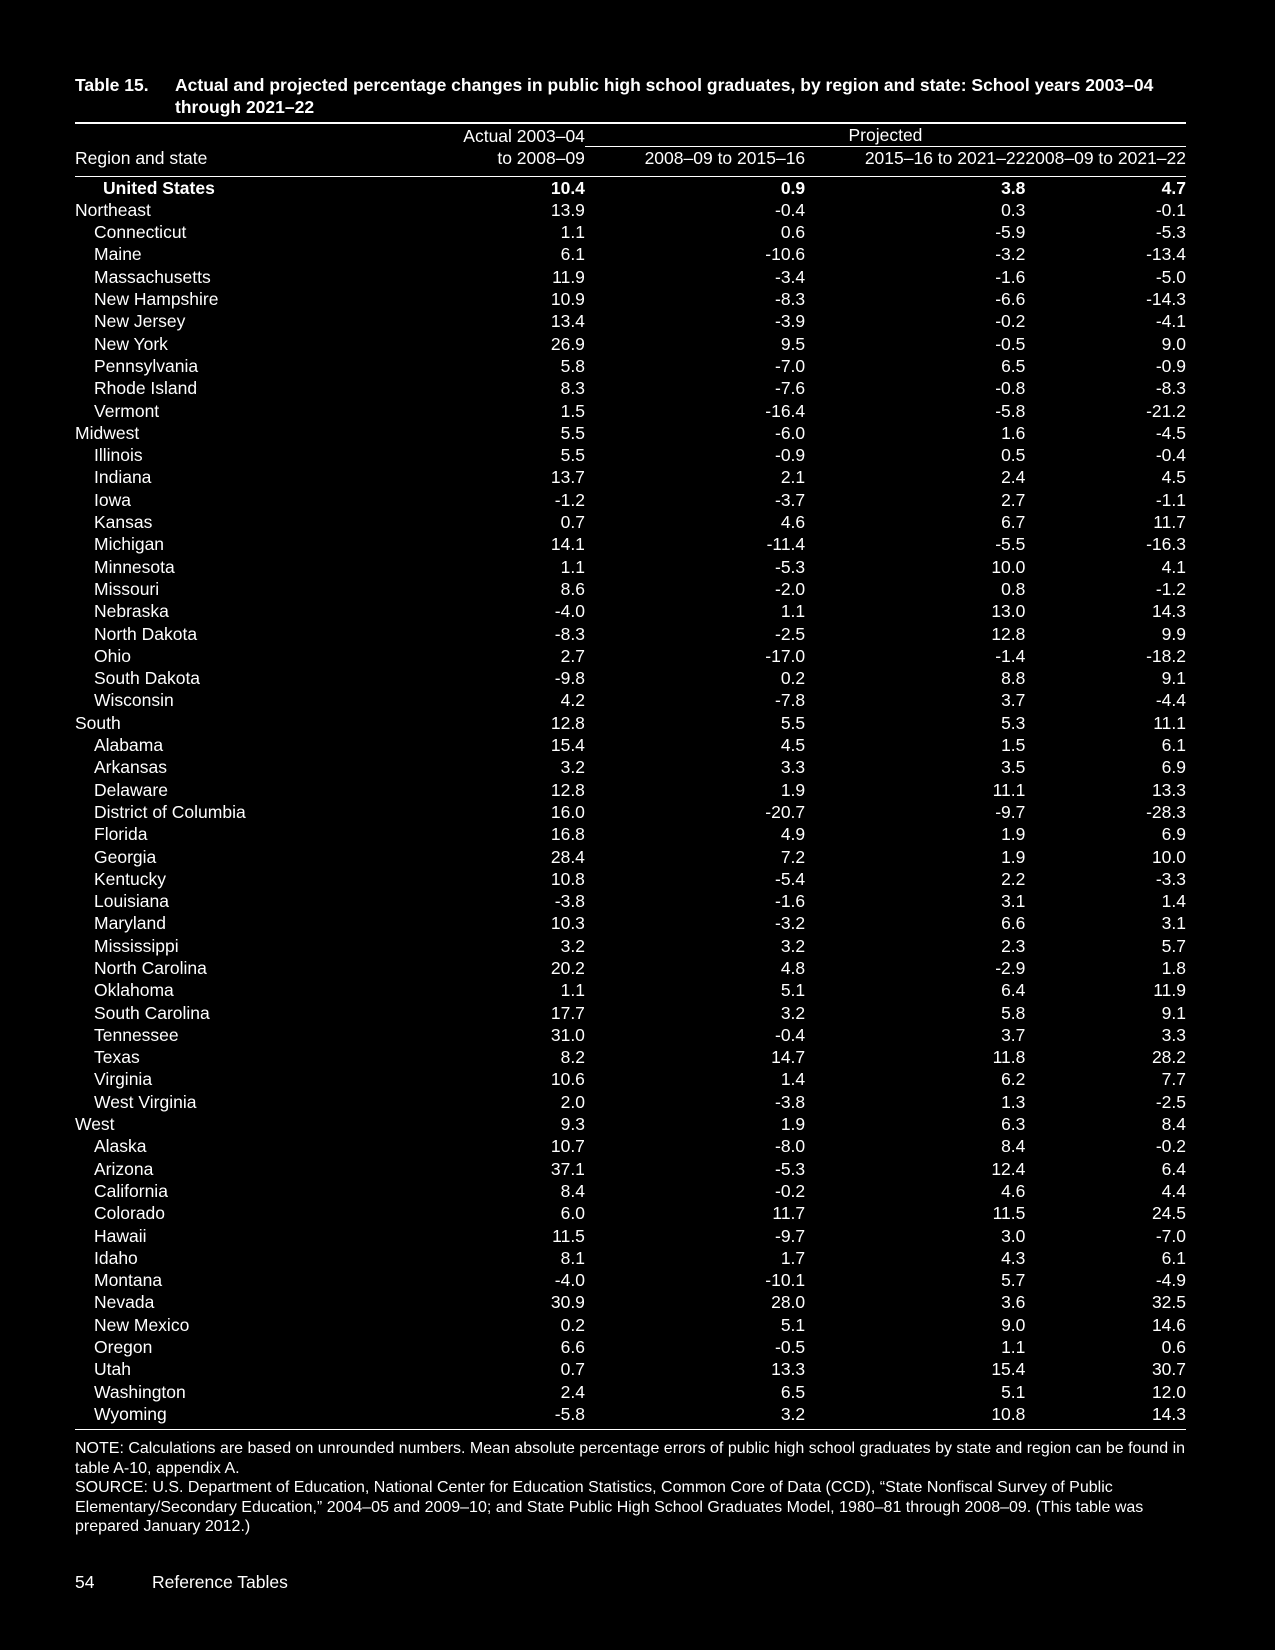  What do you see at coordinates (1013, 722) in the screenshot?
I see `cell-value: 5.3` at bounding box center [1013, 722].